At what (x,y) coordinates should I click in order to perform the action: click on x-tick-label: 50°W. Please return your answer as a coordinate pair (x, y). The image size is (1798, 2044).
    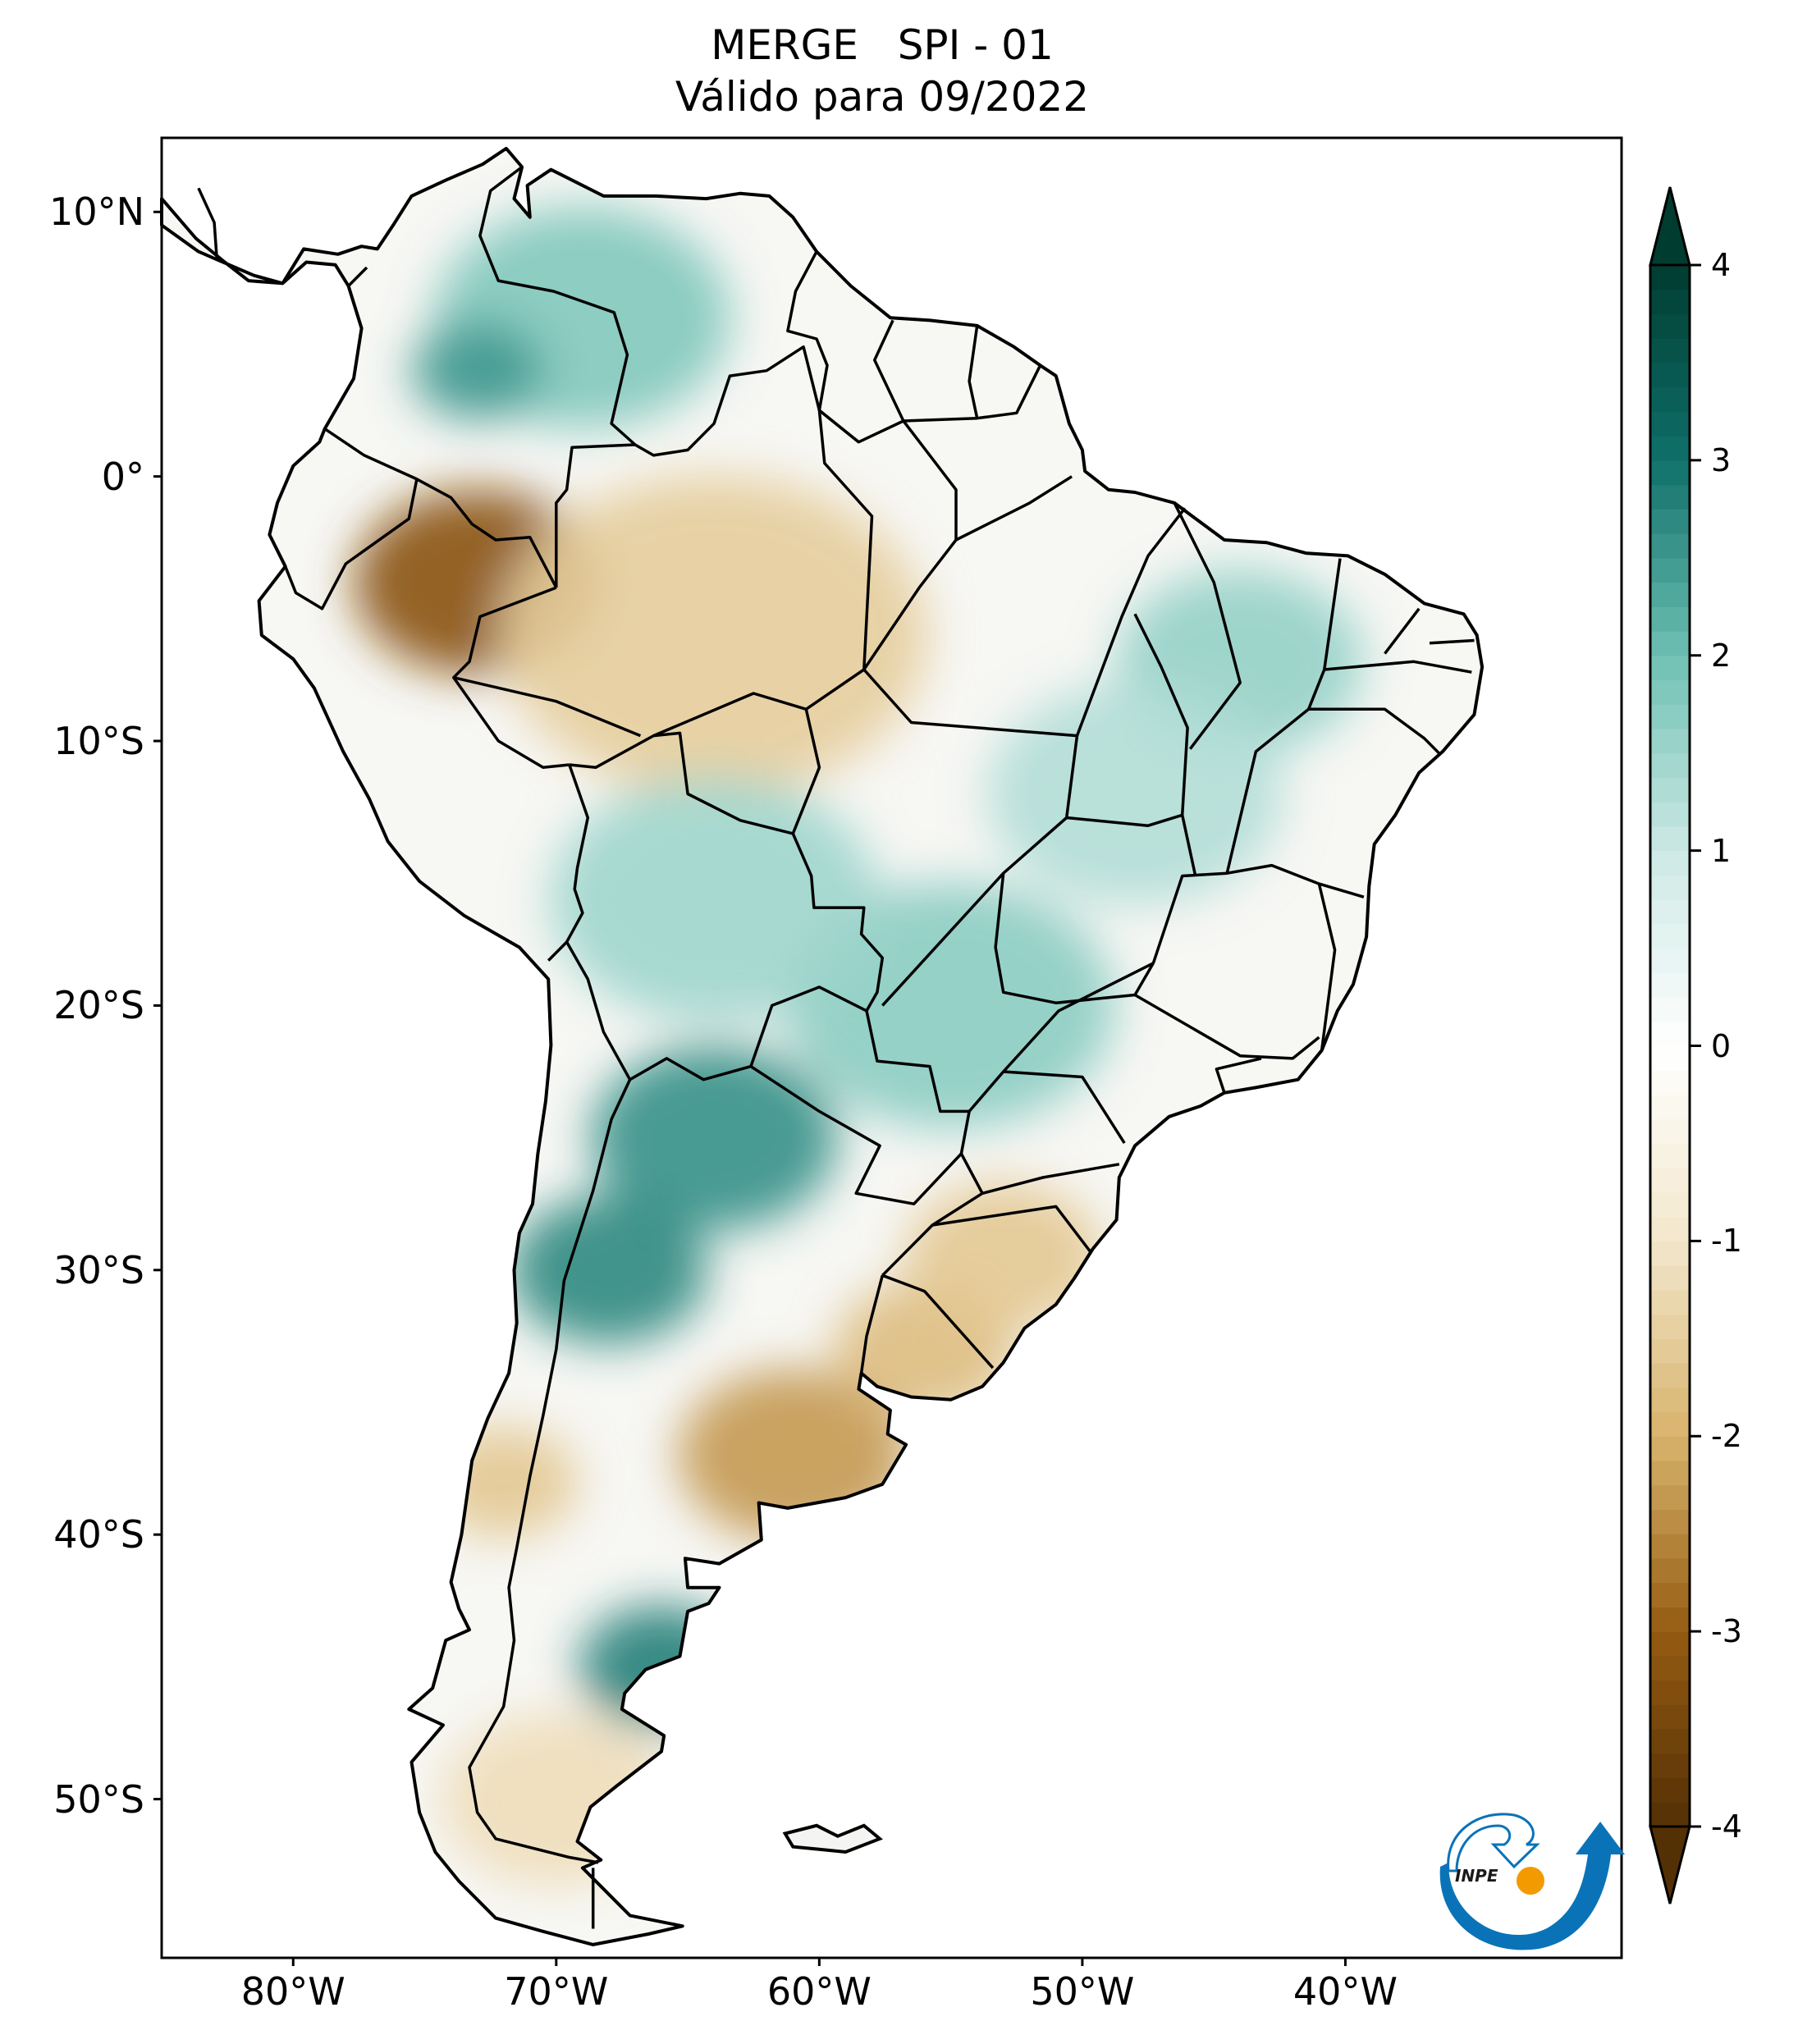
    Looking at the image, I should click on (1082, 1992).